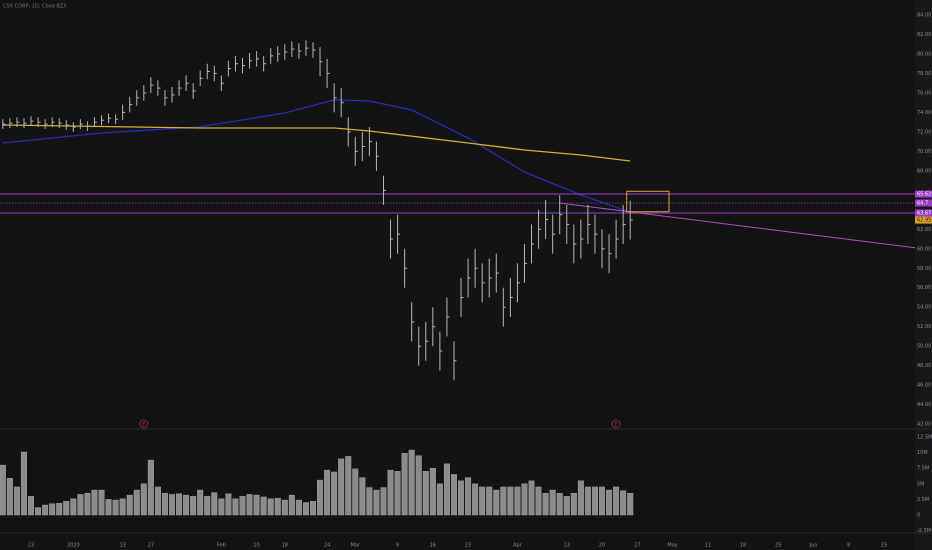 Image resolution: width=932 pixels, height=550 pixels. I want to click on x-tick-label: 20, so click(602, 546).